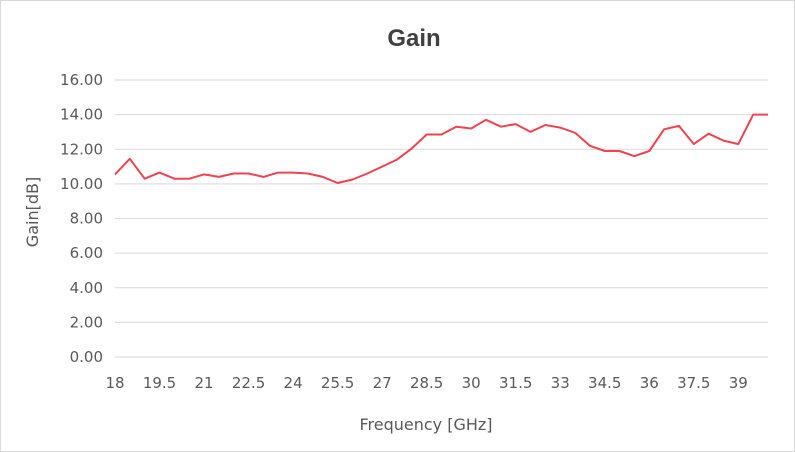 The width and height of the screenshot is (795, 452). What do you see at coordinates (81, 115) in the screenshot?
I see `y-tick-label: 14.00` at bounding box center [81, 115].